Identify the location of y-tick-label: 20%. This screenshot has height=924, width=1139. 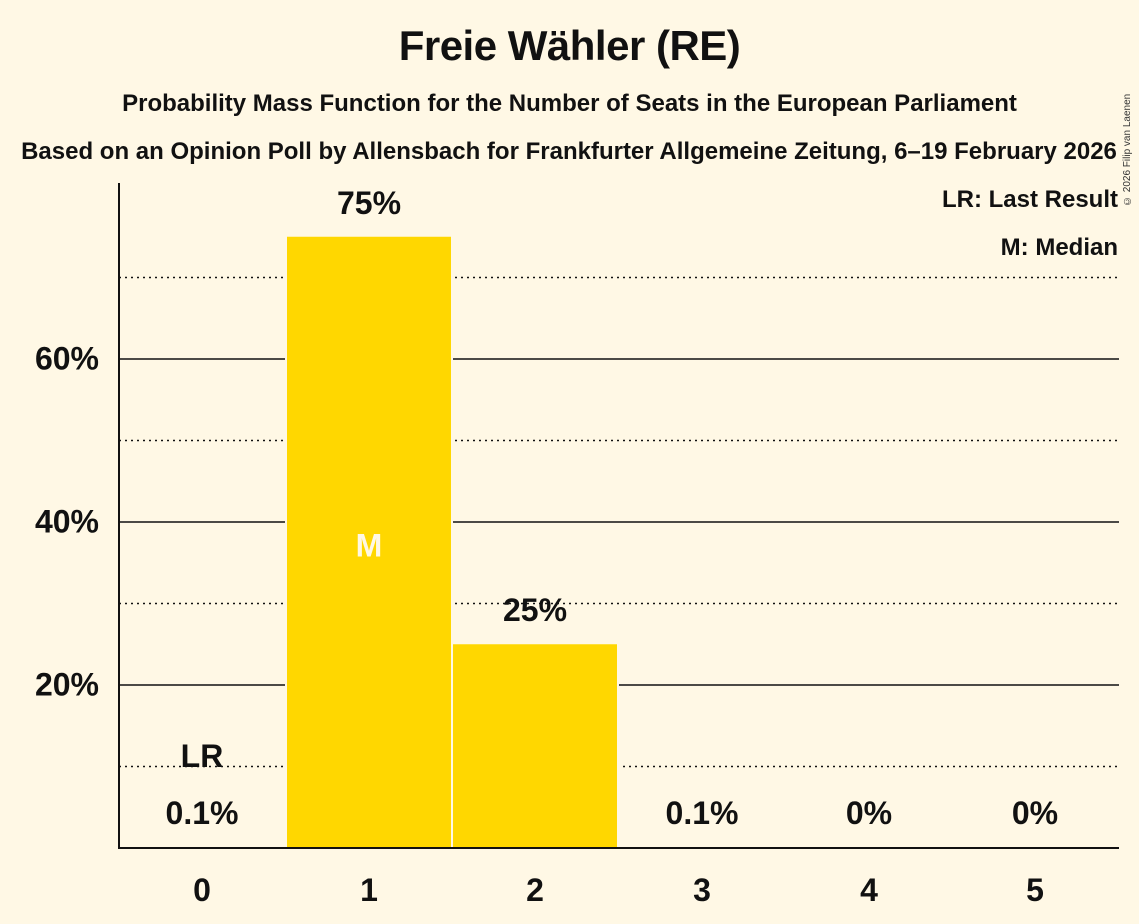
(66, 684).